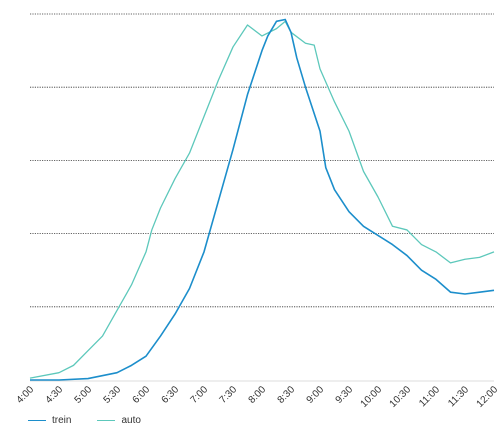 This screenshot has width=498, height=437. Describe the element at coordinates (84, 420) in the screenshot. I see `legend: trein auto` at that location.